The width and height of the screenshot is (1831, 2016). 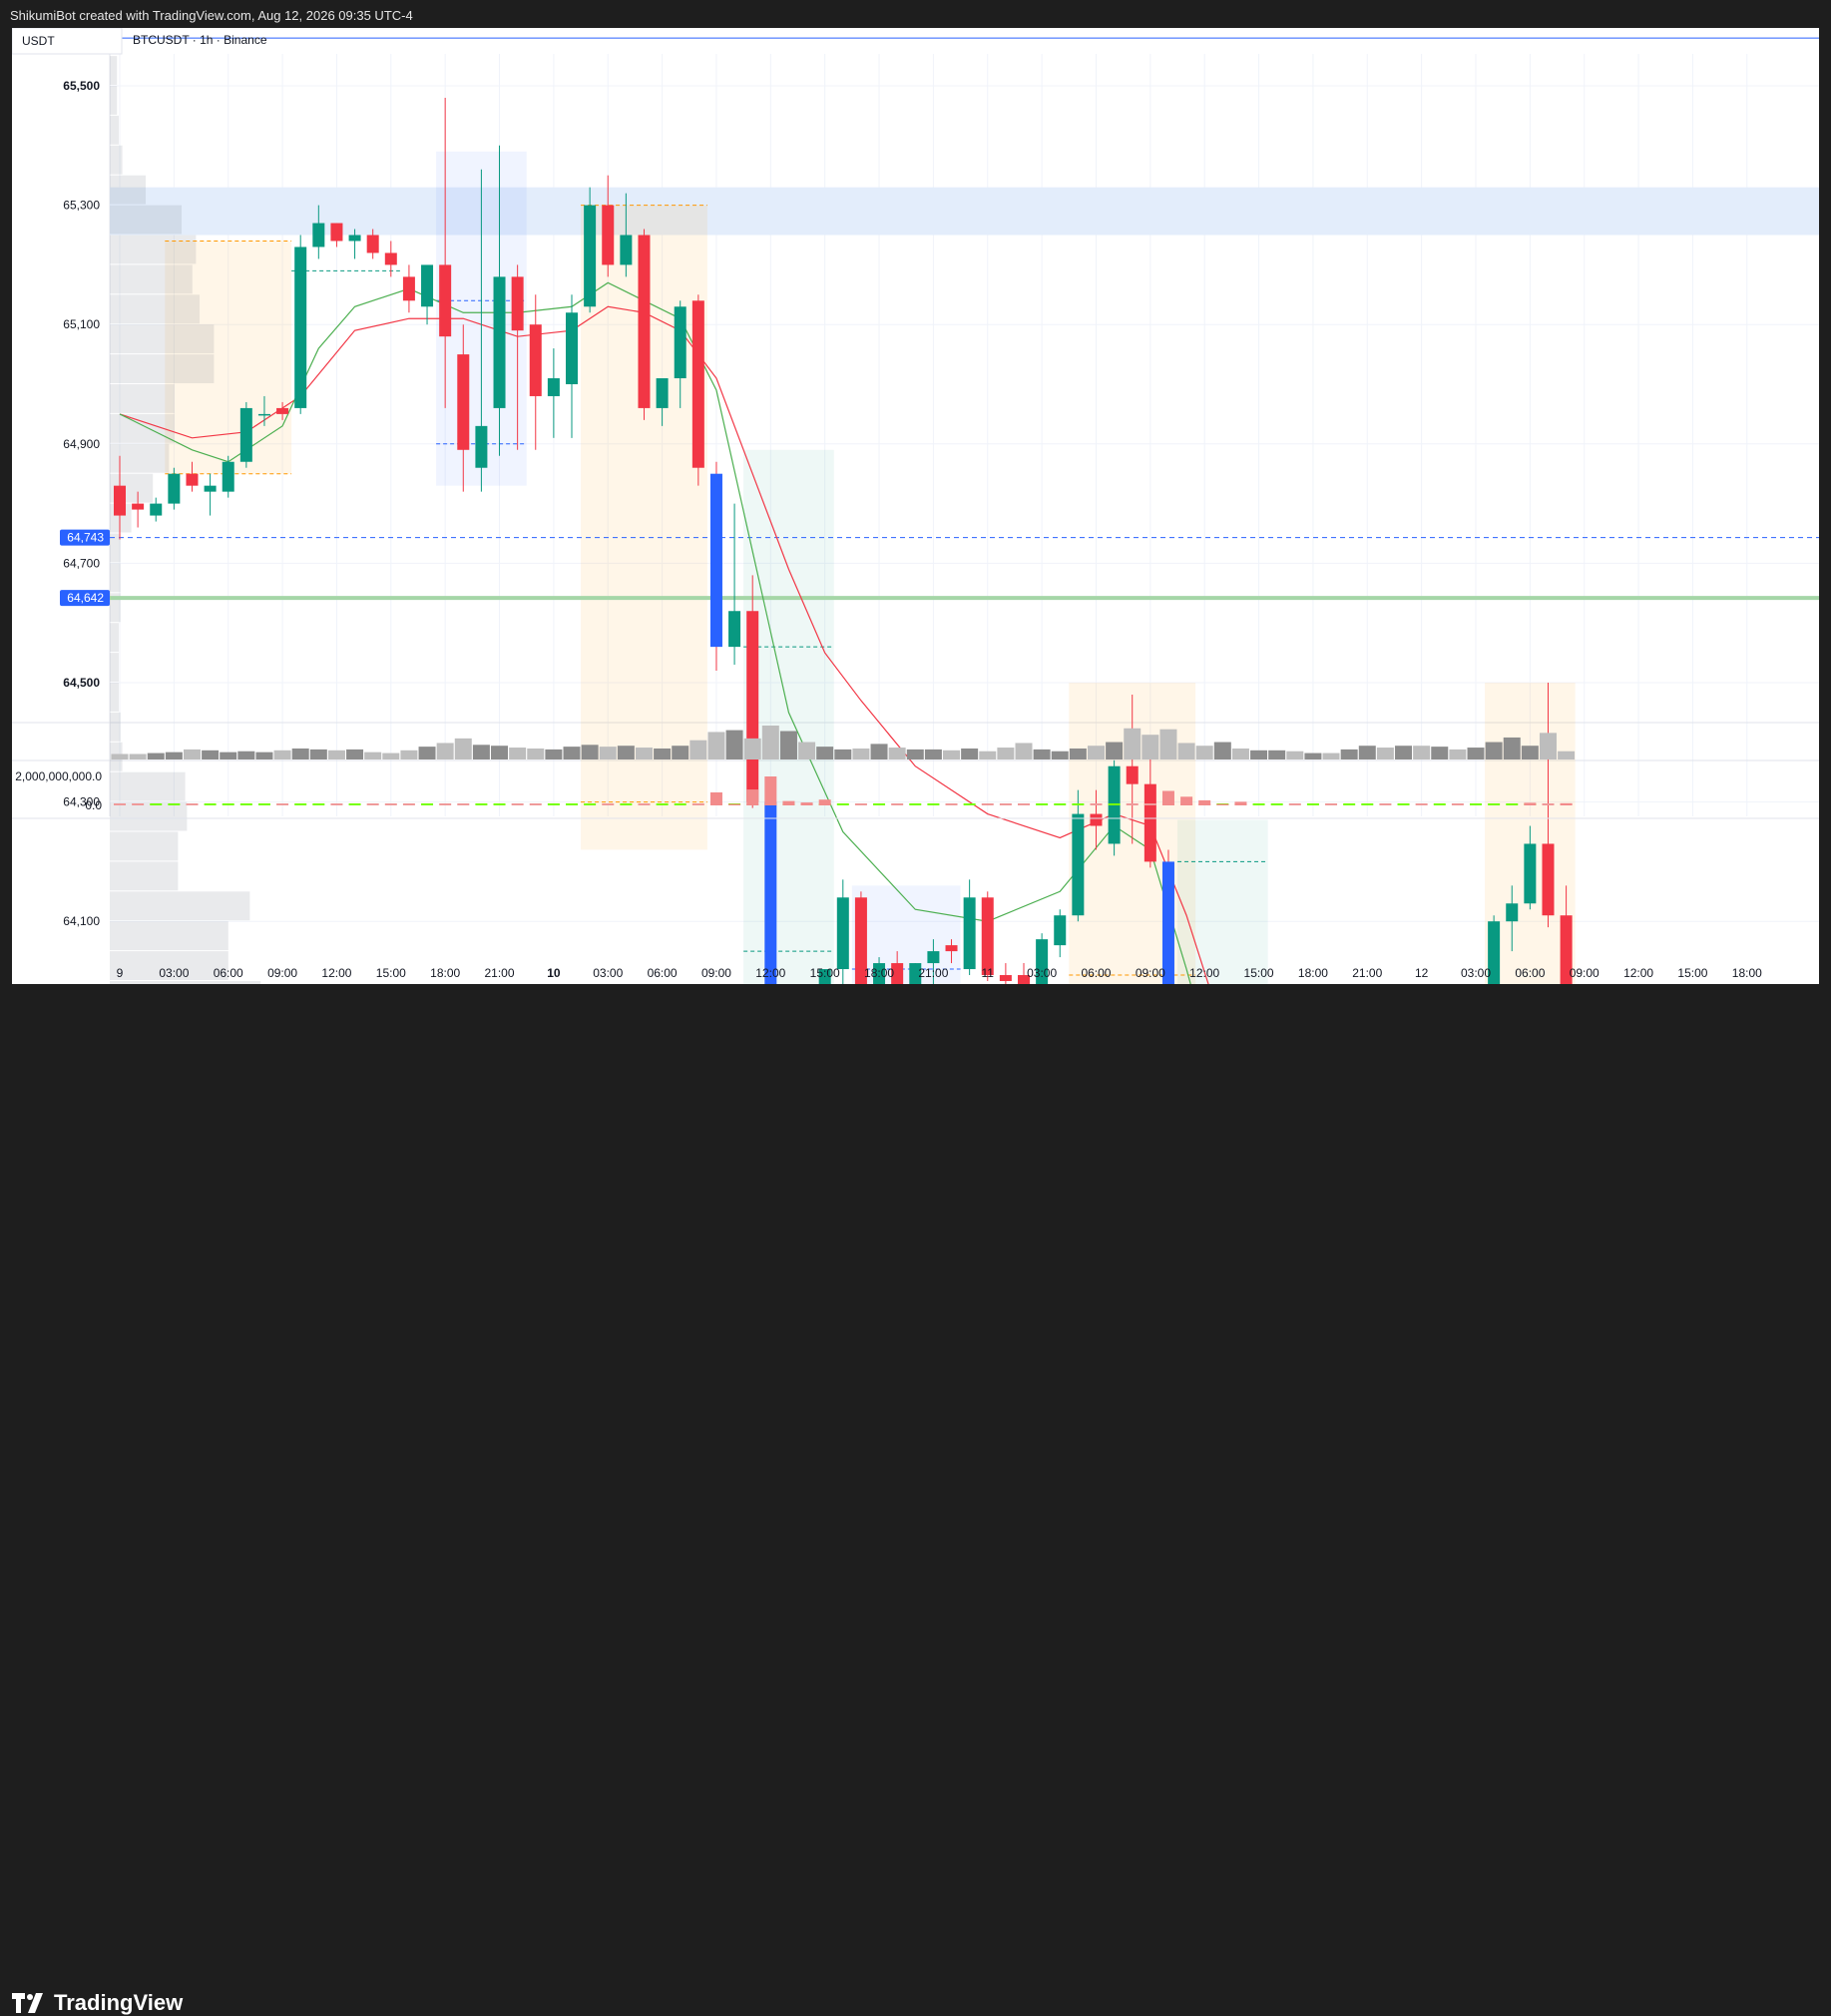 I want to click on osc-label-zero: 0.0, so click(x=93, y=805).